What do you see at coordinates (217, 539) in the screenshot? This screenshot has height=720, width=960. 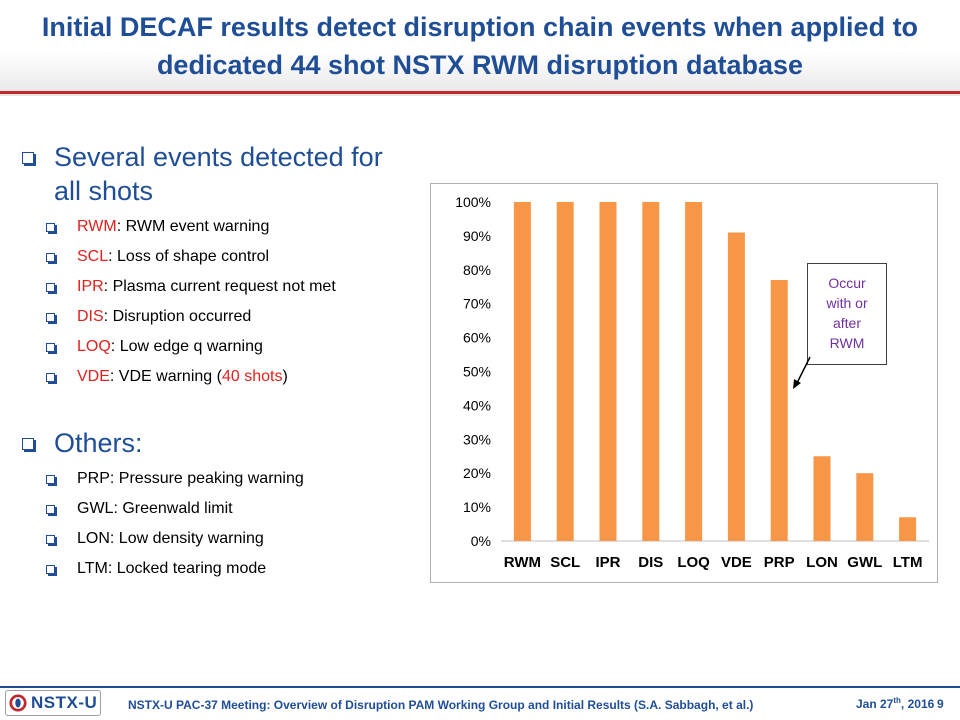 I see `sub-bullet: LON: Low density warning` at bounding box center [217, 539].